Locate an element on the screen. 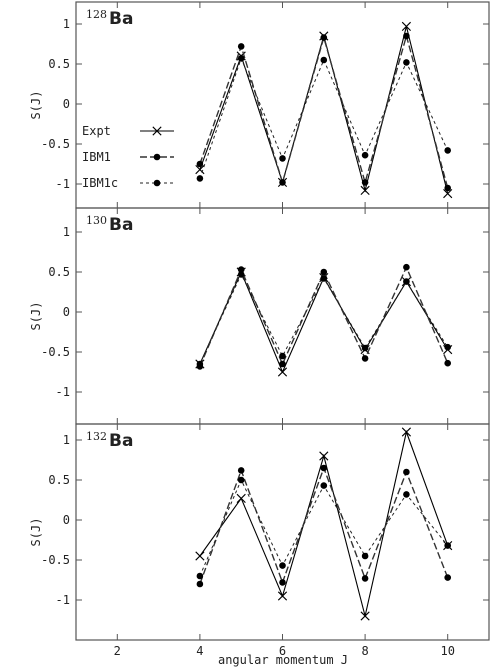 The image size is (491, 671). x-tick-label: 10 is located at coordinates (447, 651).